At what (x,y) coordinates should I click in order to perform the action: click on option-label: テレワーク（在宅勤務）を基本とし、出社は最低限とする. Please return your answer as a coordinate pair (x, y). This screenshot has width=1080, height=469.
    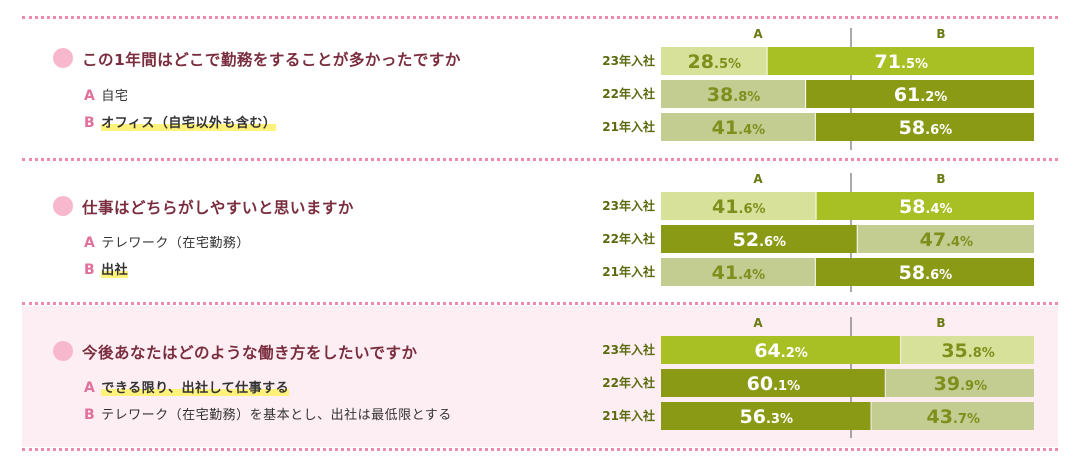
    Looking at the image, I should click on (276, 415).